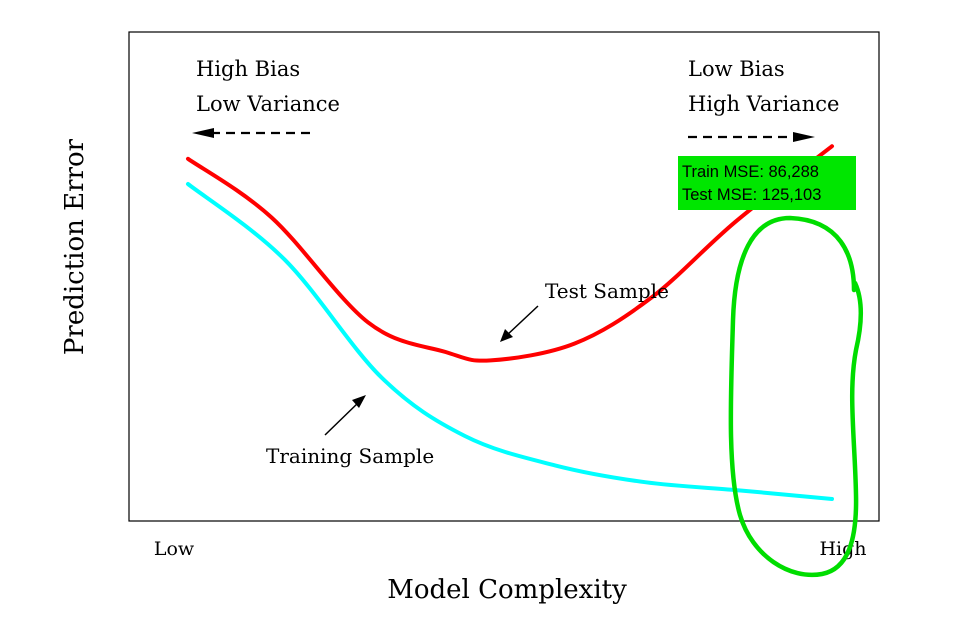  Describe the element at coordinates (736, 69) in the screenshot. I see `low-bias-label: Low Bias` at that location.